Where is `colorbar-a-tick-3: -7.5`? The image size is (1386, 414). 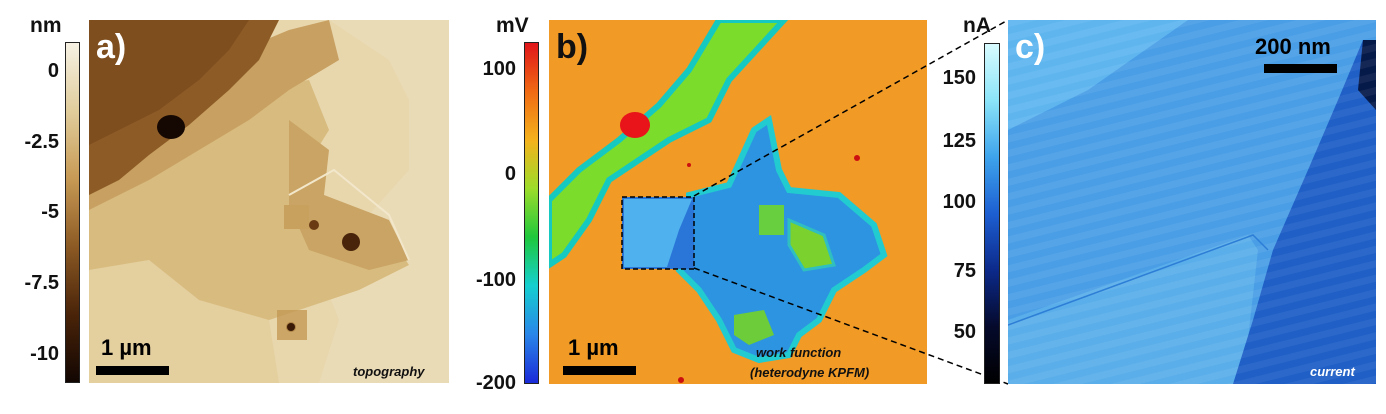
colorbar-a-tick-3: -7.5 is located at coordinates (41, 283).